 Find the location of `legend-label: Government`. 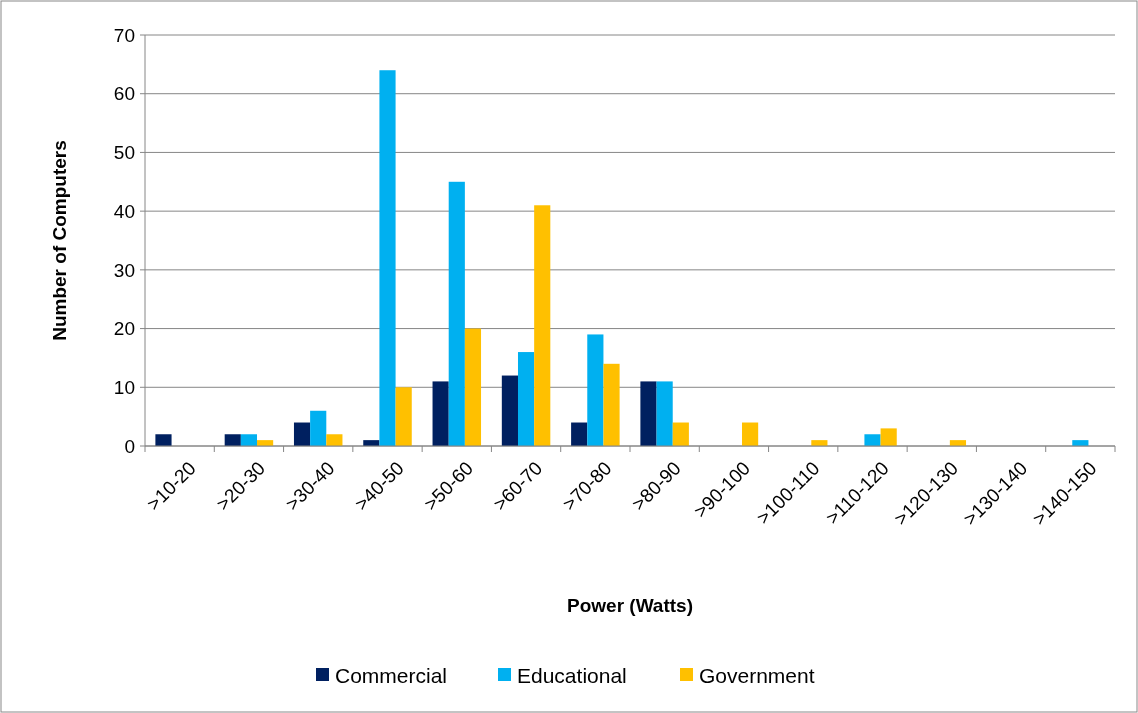

legend-label: Government is located at coordinates (757, 676).